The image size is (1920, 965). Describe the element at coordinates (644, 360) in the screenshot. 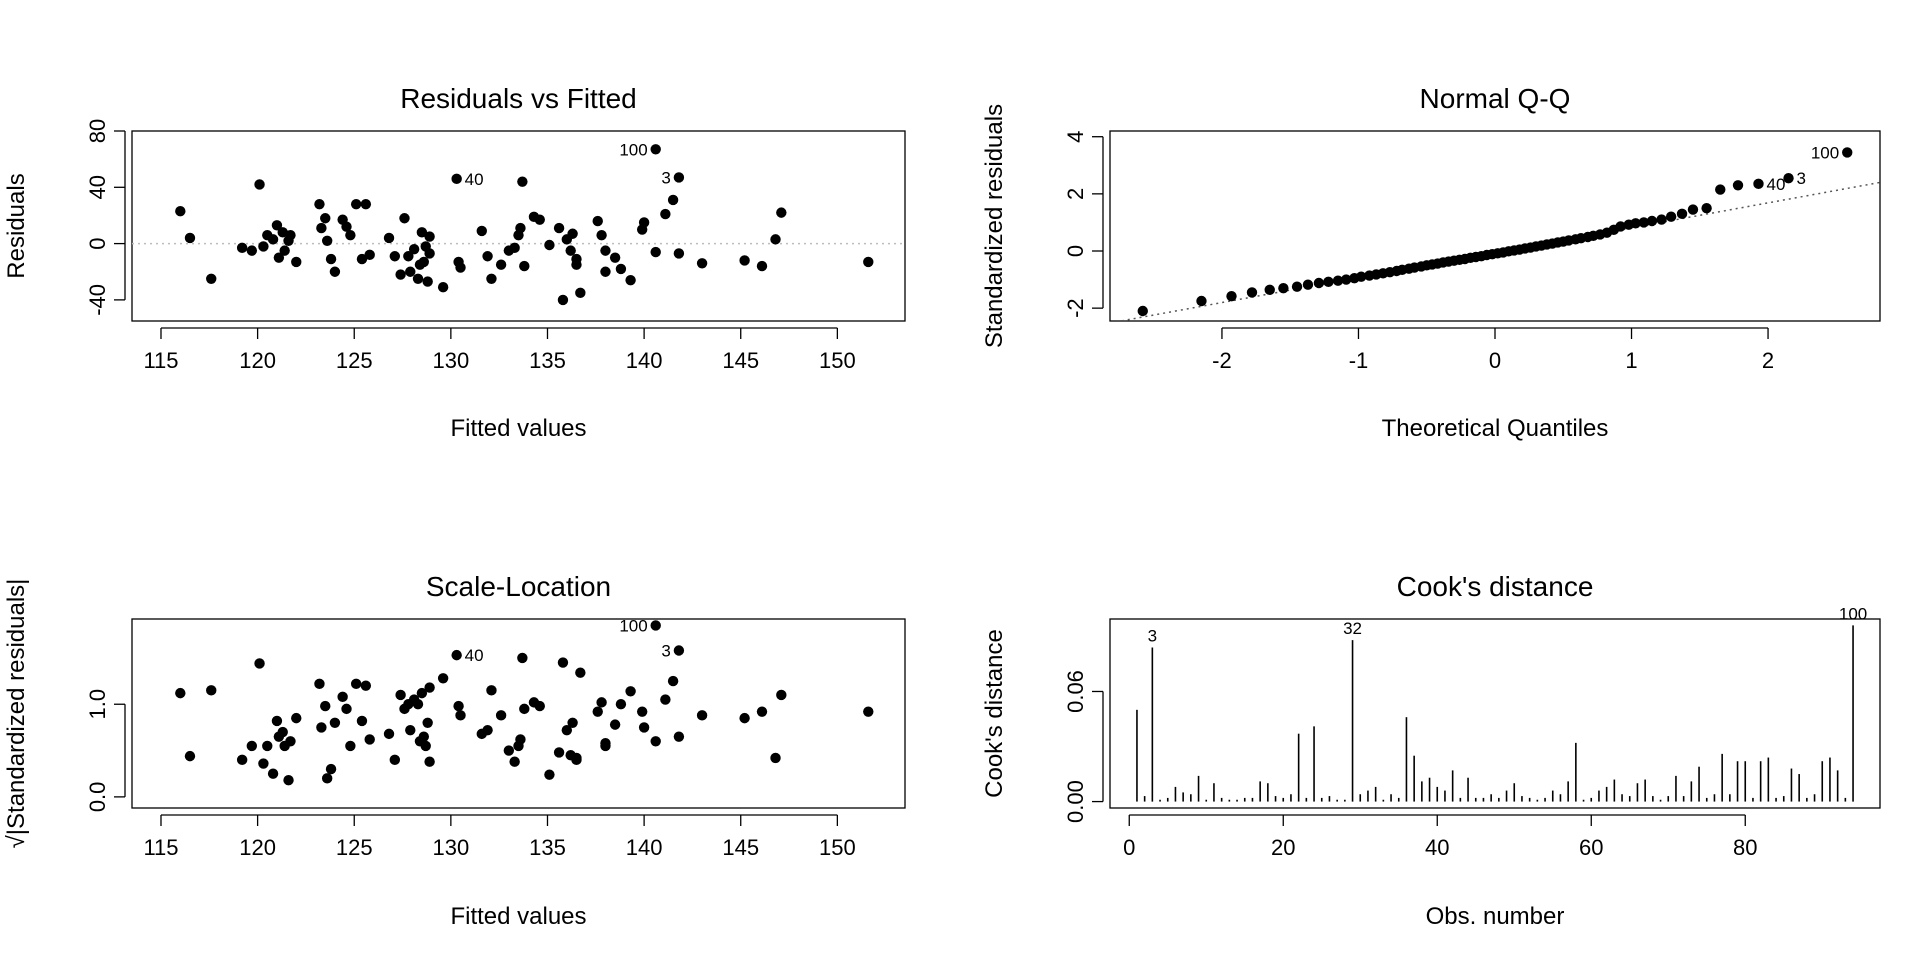

I see `x-tick-label: 140` at that location.